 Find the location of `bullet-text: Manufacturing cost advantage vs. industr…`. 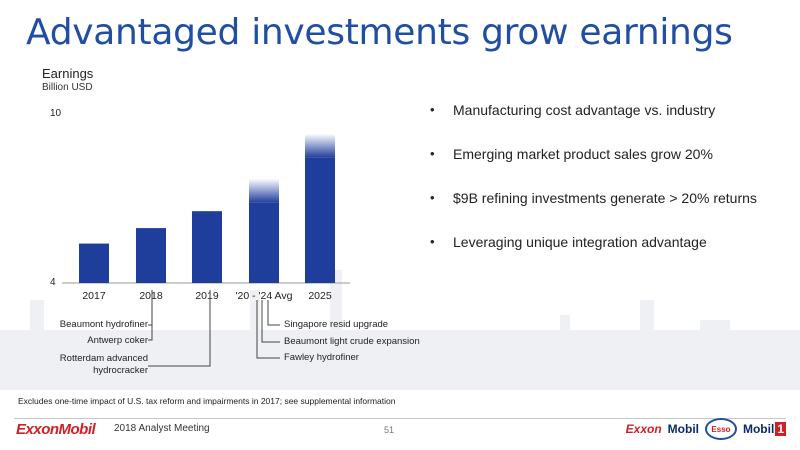

bullet-text: Manufacturing cost advantage vs. industr… is located at coordinates (584, 110).